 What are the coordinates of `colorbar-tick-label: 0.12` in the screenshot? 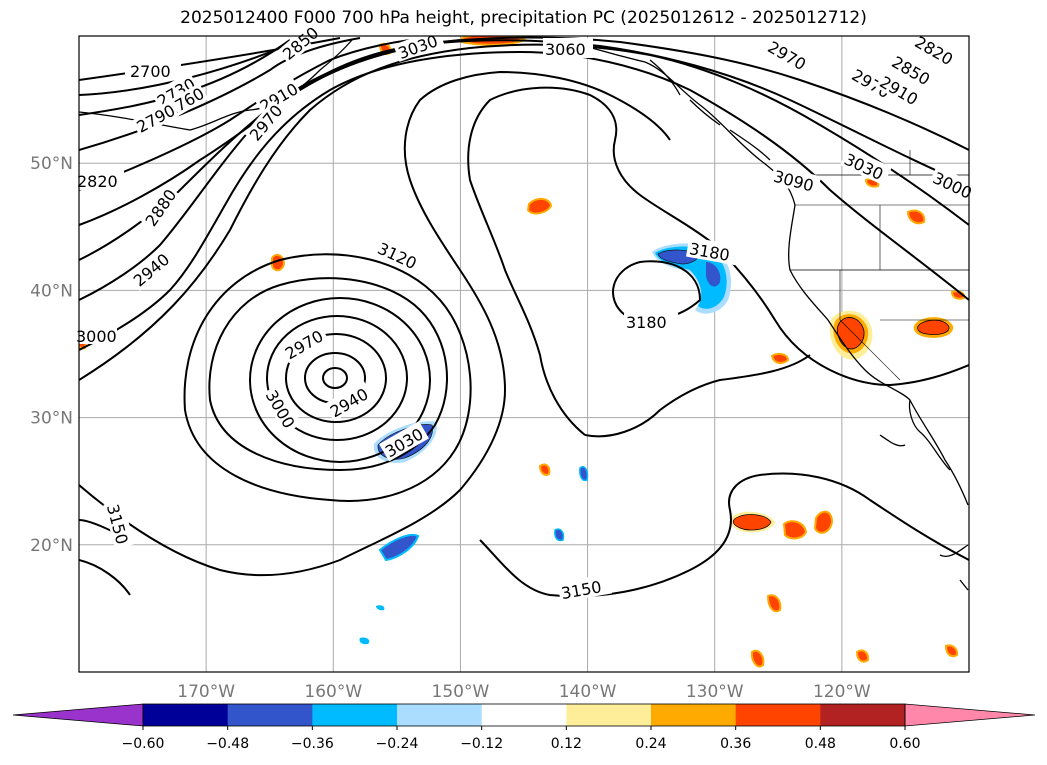 It's located at (566, 744).